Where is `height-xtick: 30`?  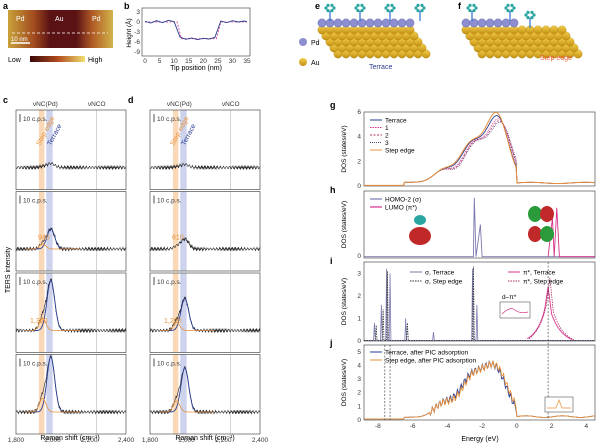
height-xtick: 30 is located at coordinates (233, 61).